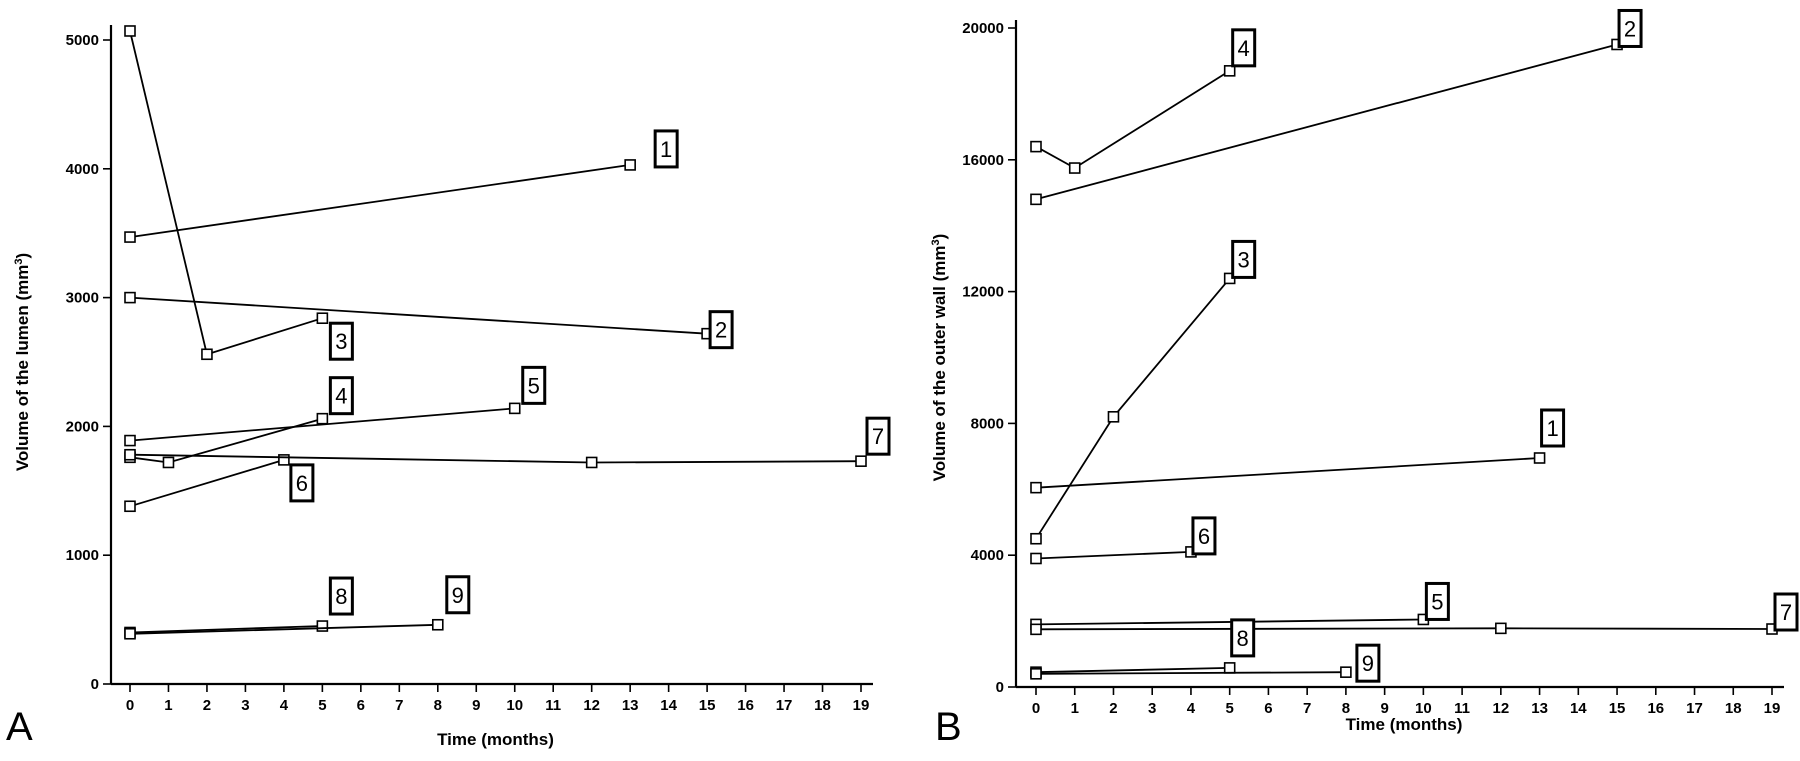 This screenshot has height=761, width=1800. Describe the element at coordinates (1384, 708) in the screenshot. I see `x-tick-label: 9` at that location.